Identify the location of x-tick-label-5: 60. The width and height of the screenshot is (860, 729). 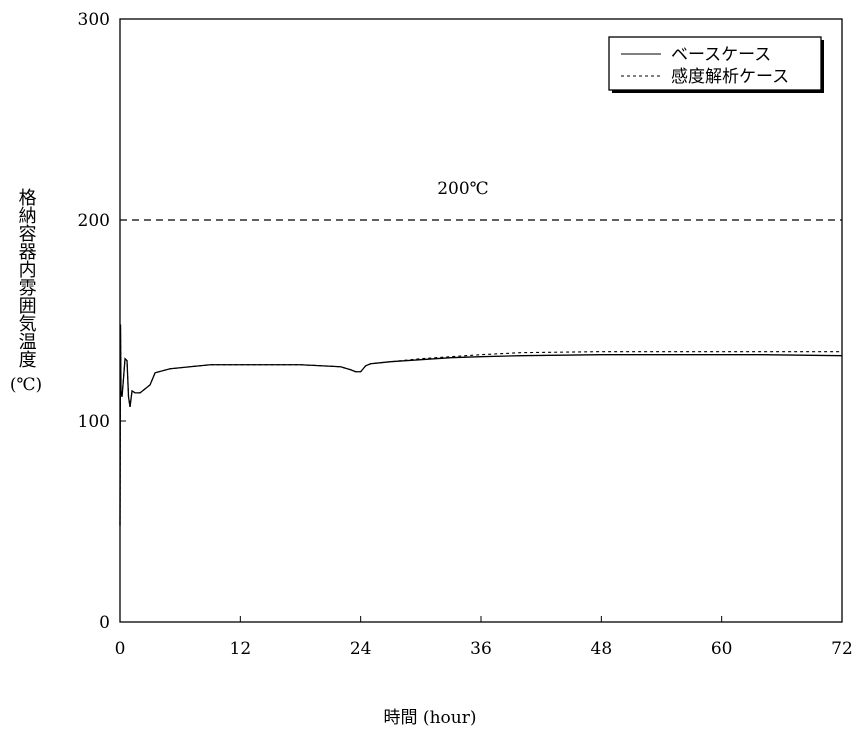
(722, 649).